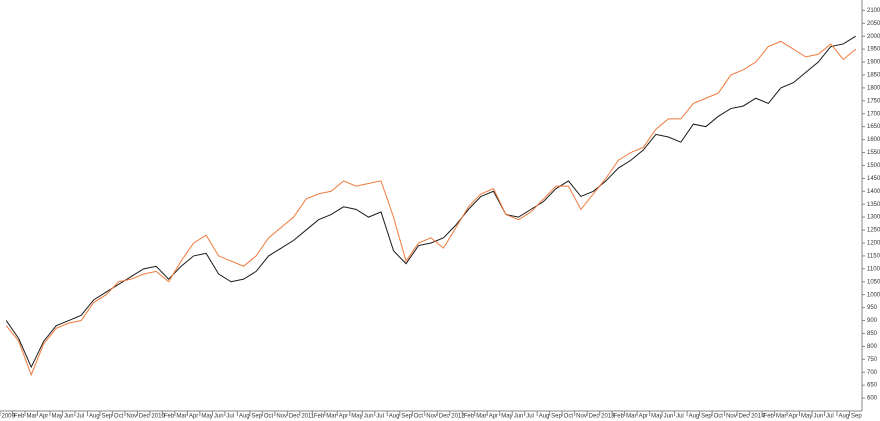 This screenshot has height=421, width=880. What do you see at coordinates (873, 63) in the screenshot?
I see `y-tick-label: 1900` at bounding box center [873, 63].